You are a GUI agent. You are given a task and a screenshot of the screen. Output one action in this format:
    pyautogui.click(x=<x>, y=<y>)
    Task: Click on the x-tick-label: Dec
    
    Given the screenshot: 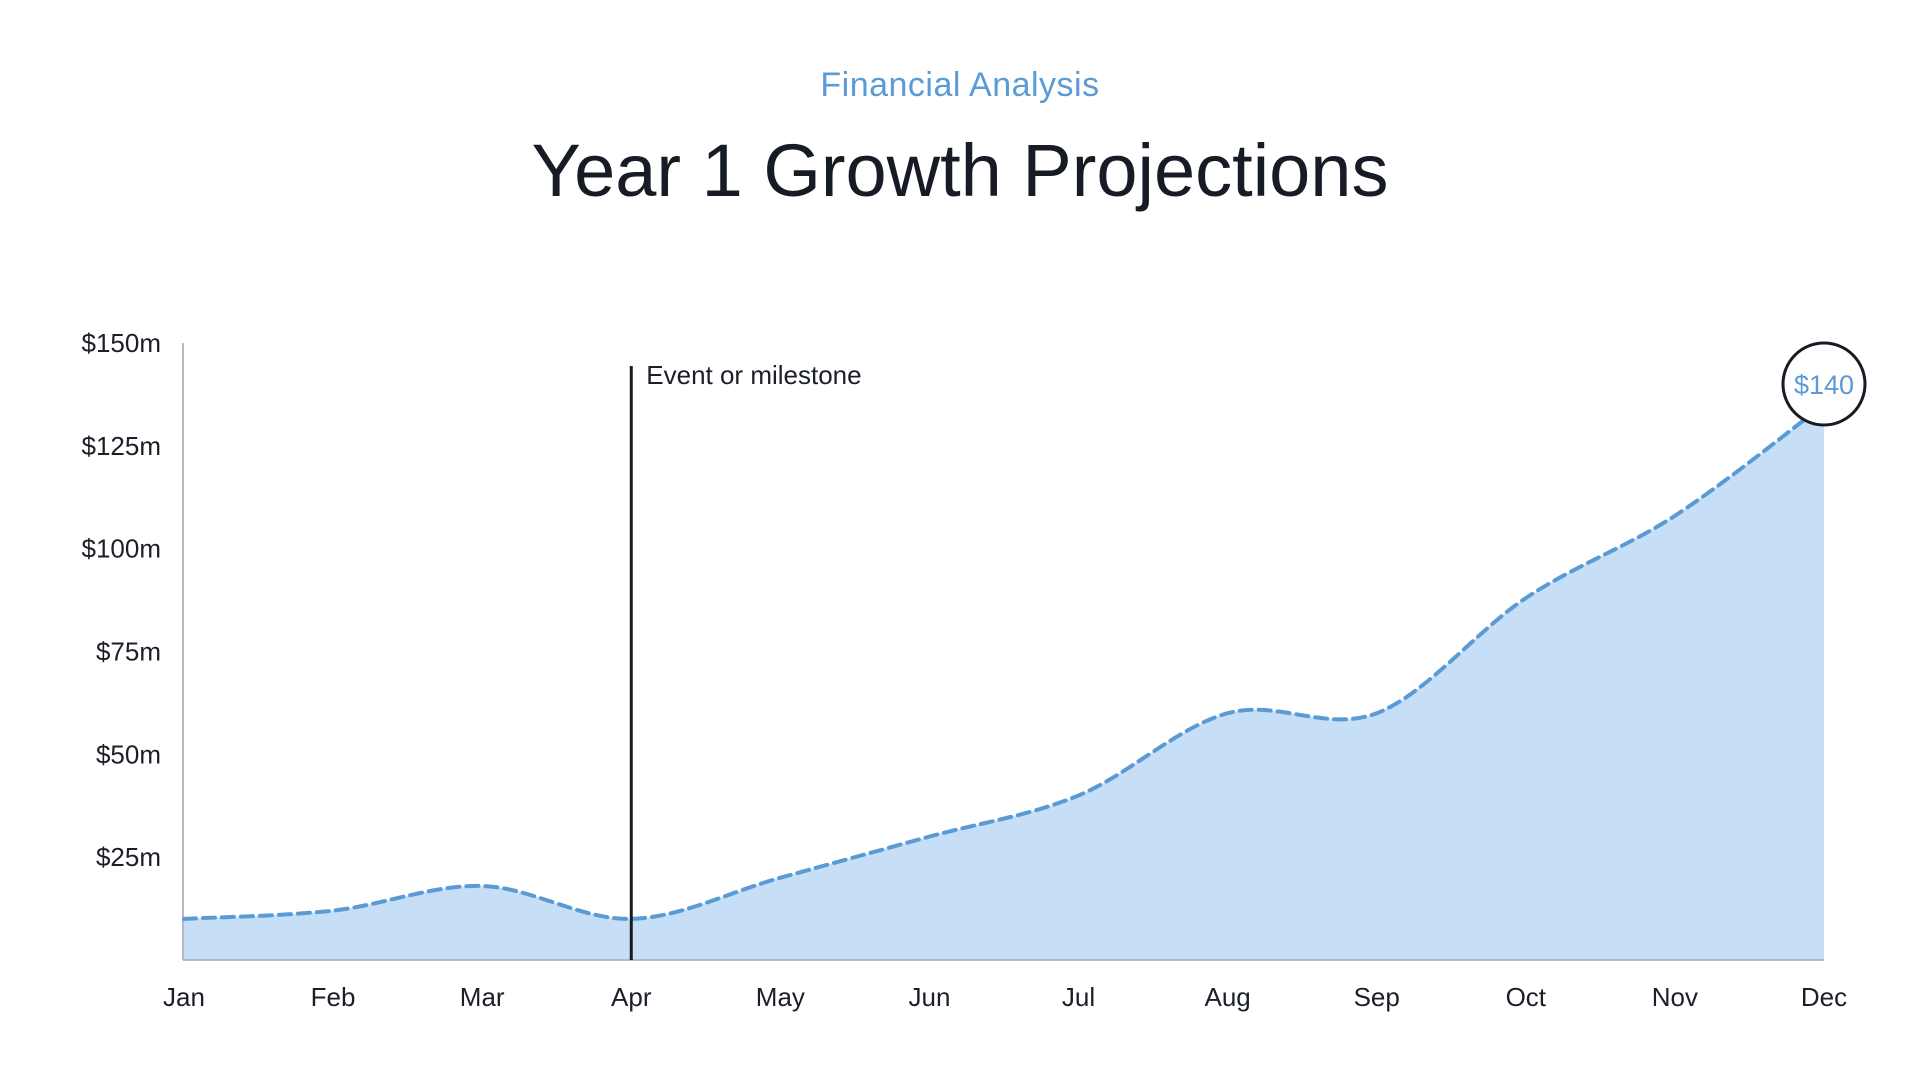 What is the action you would take?
    pyautogui.click(x=1824, y=997)
    